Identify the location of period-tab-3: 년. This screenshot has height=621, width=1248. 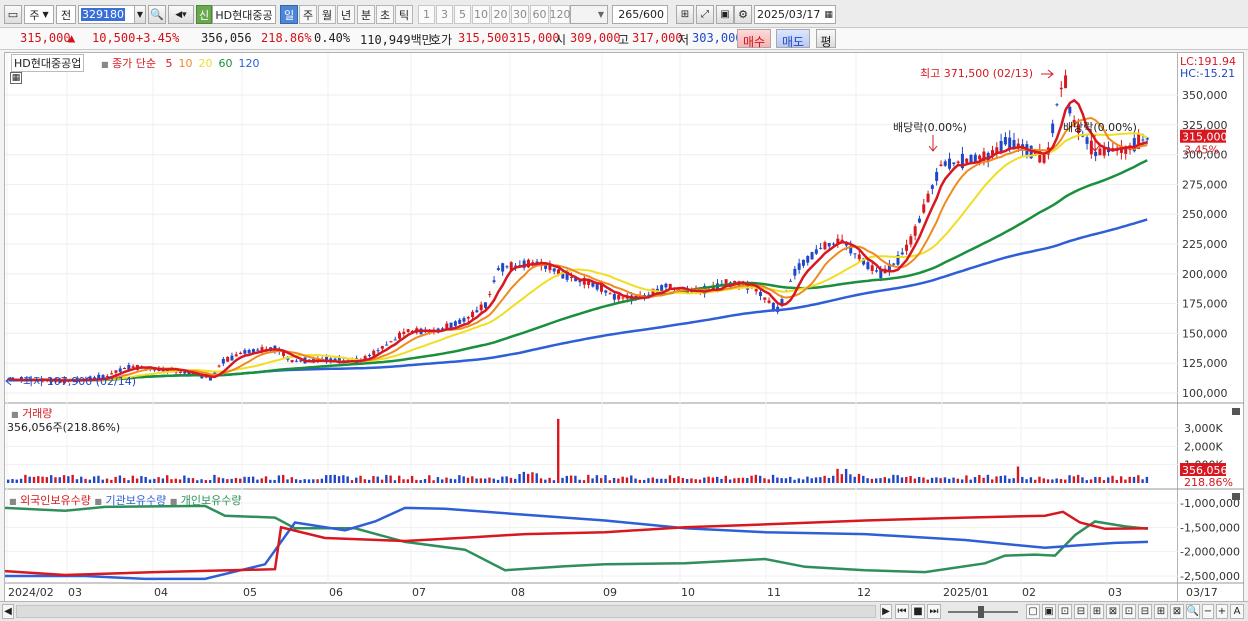
(346, 14).